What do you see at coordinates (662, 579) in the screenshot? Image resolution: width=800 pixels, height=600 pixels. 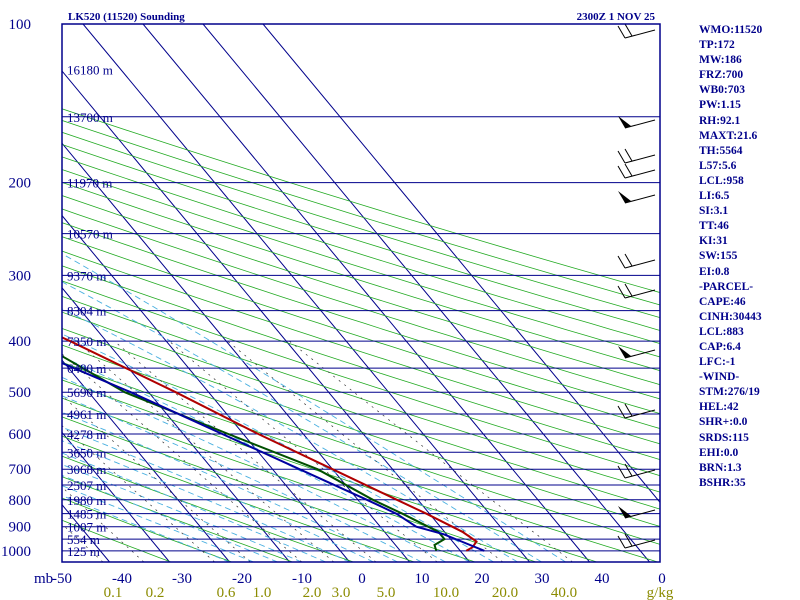 I see `temperature-tick-label: 0` at bounding box center [662, 579].